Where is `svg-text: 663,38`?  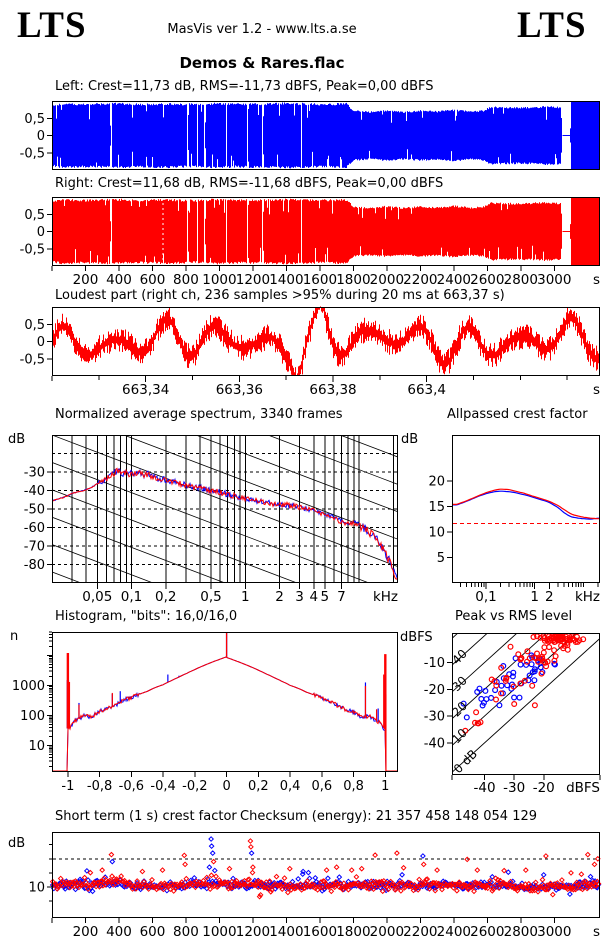
svg-text: 663,38 is located at coordinates (332, 390).